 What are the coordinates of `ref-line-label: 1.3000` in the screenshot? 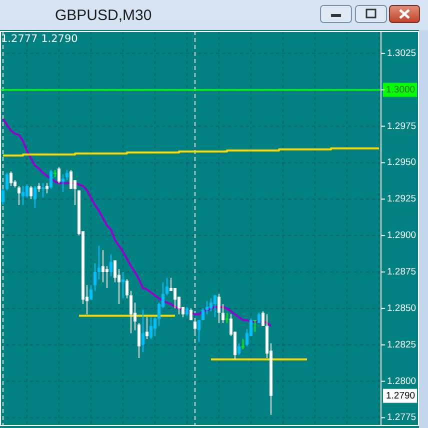 It's located at (401, 90).